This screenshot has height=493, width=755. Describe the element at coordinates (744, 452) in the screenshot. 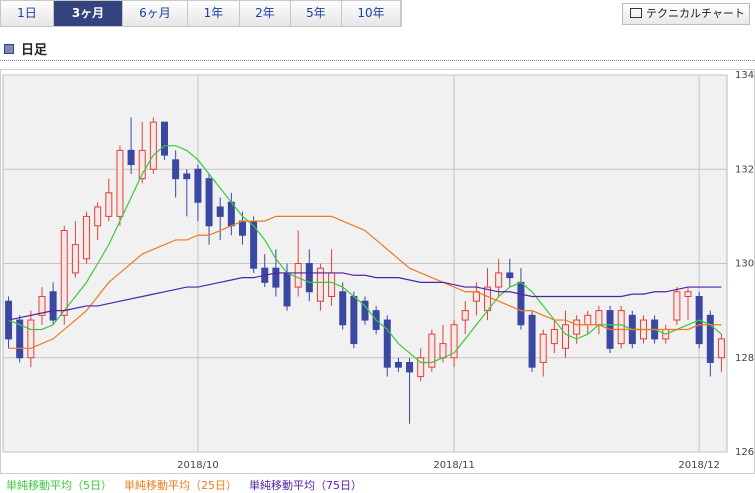

I see `y-tick-label: 126` at that location.